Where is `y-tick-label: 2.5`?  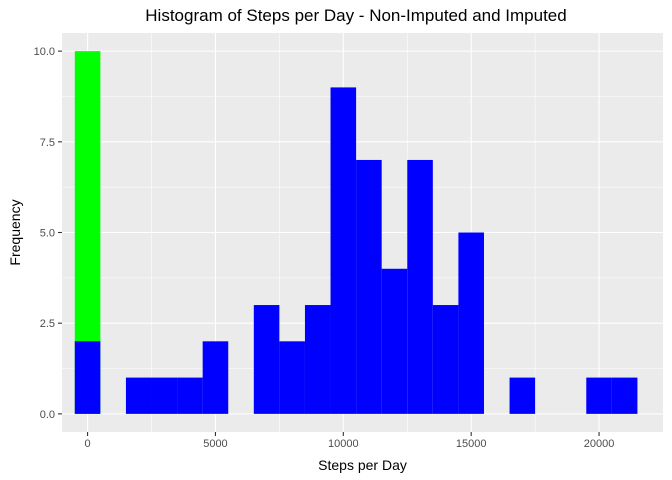 y-tick-label: 2.5 is located at coordinates (47, 324).